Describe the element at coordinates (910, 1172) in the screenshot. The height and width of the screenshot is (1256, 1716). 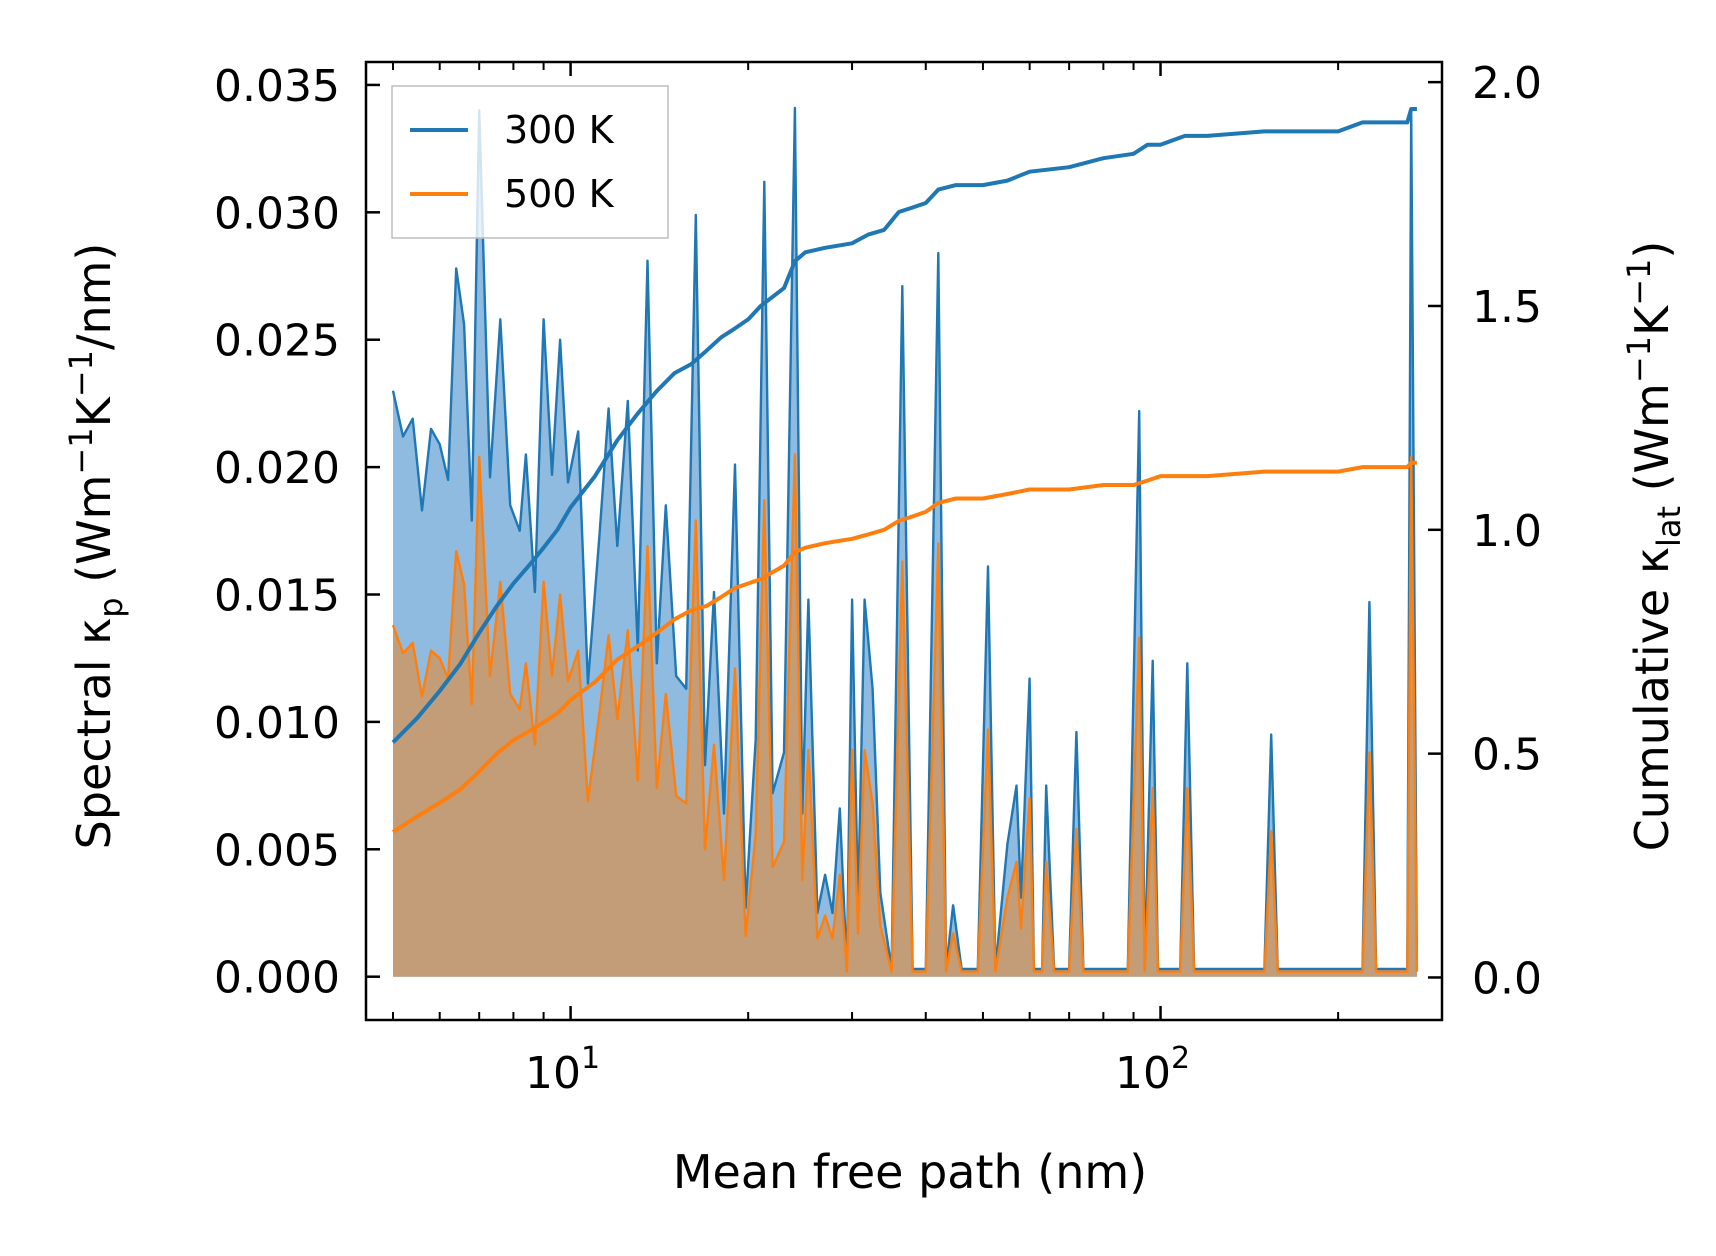
I see `x-axis-title: Mean free path (nm)` at that location.